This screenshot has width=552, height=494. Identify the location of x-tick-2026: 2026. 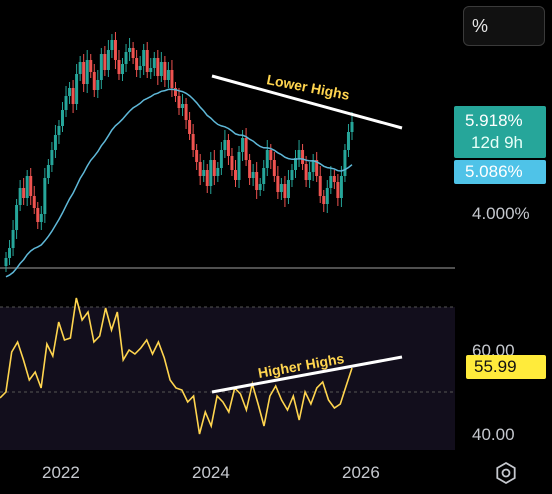
(361, 472).